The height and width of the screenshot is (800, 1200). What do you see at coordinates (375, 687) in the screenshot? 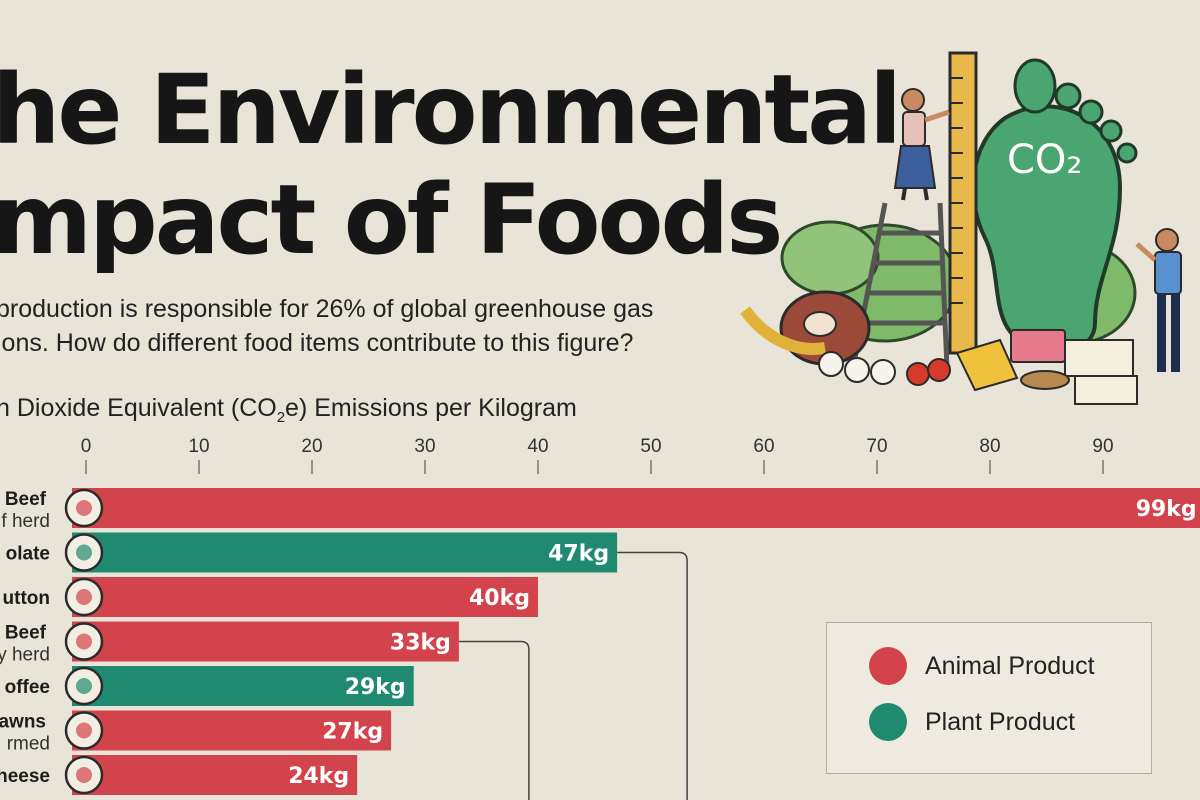
I see `bar-value-label: 29kg` at bounding box center [375, 687].